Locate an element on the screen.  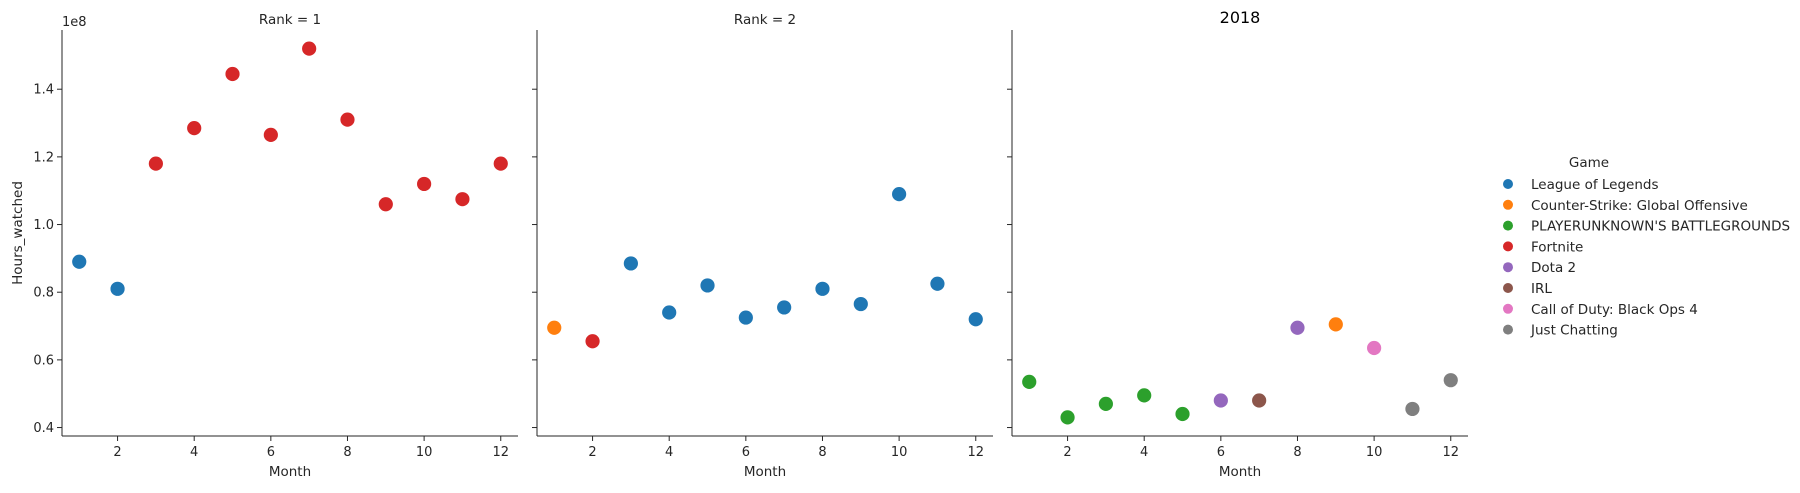
legend-entry-label: IRL is located at coordinates (1541, 289).